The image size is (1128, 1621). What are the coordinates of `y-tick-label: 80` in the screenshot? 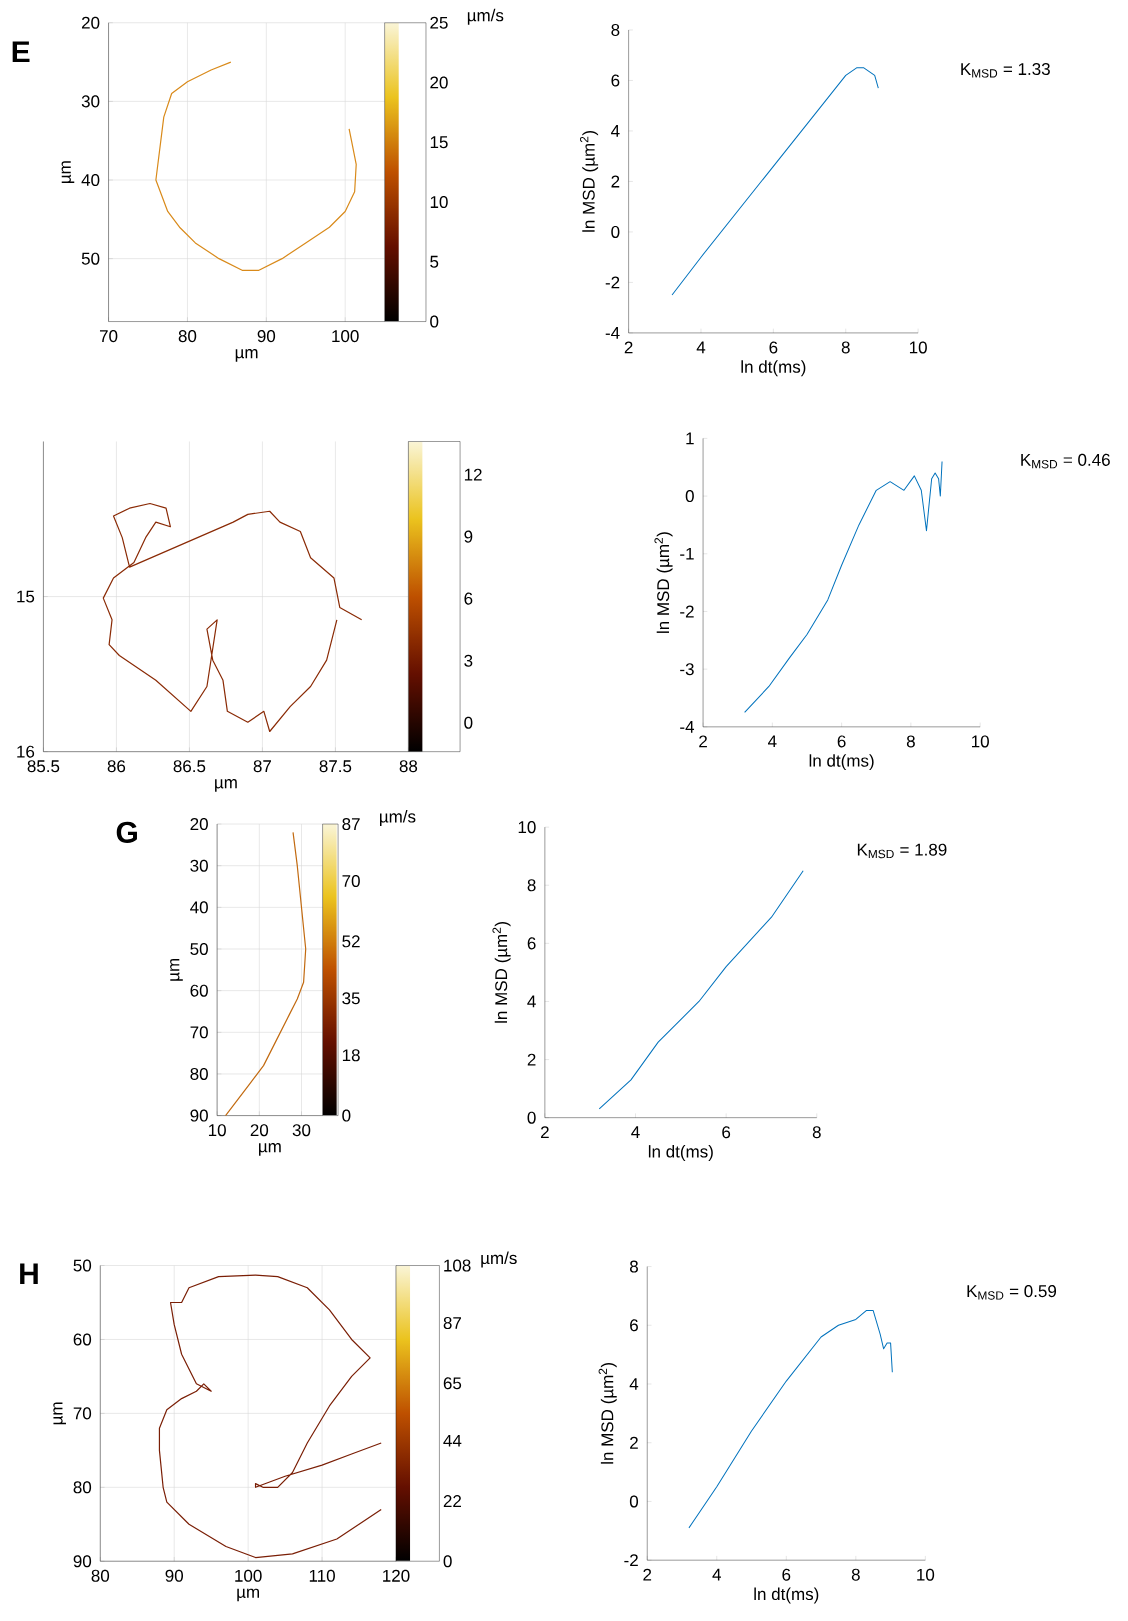 It's located at (199, 1073).